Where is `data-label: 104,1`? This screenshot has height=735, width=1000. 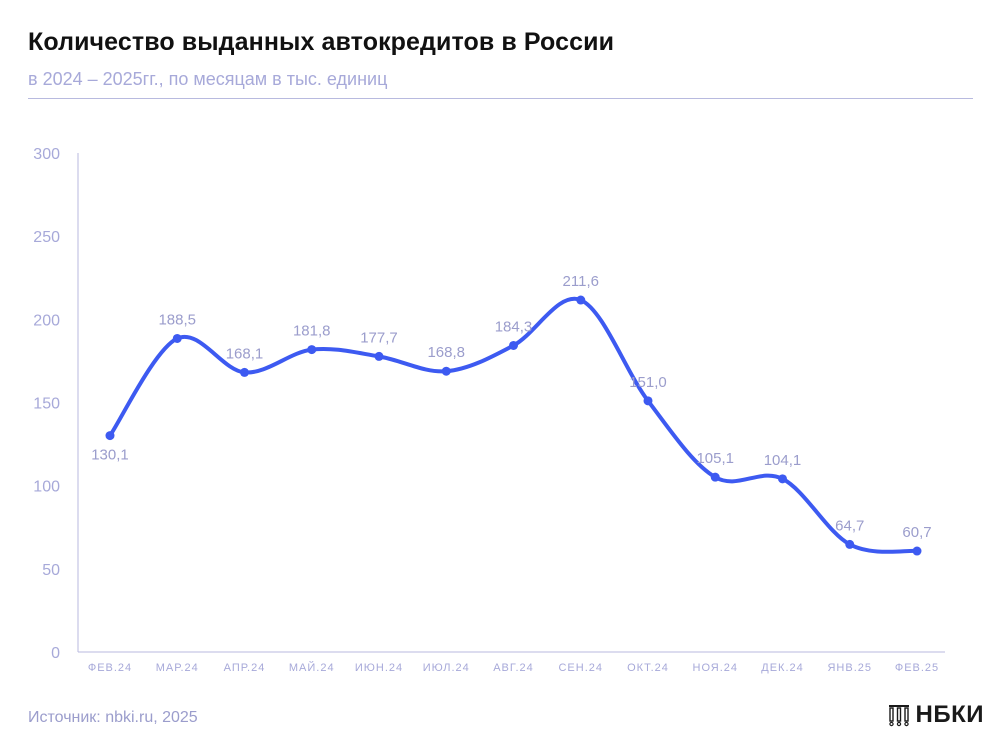 data-label: 104,1 is located at coordinates (783, 460).